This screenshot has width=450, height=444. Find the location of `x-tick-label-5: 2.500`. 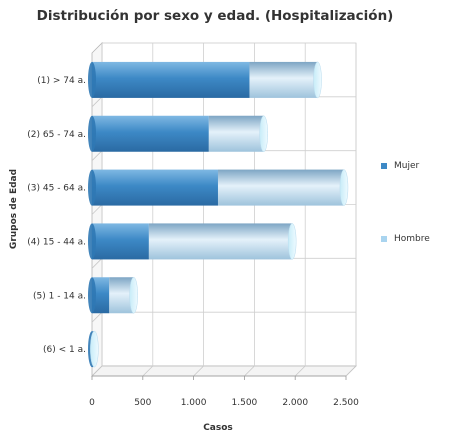

x-tick-label-5: 2.500 is located at coordinates (346, 403).